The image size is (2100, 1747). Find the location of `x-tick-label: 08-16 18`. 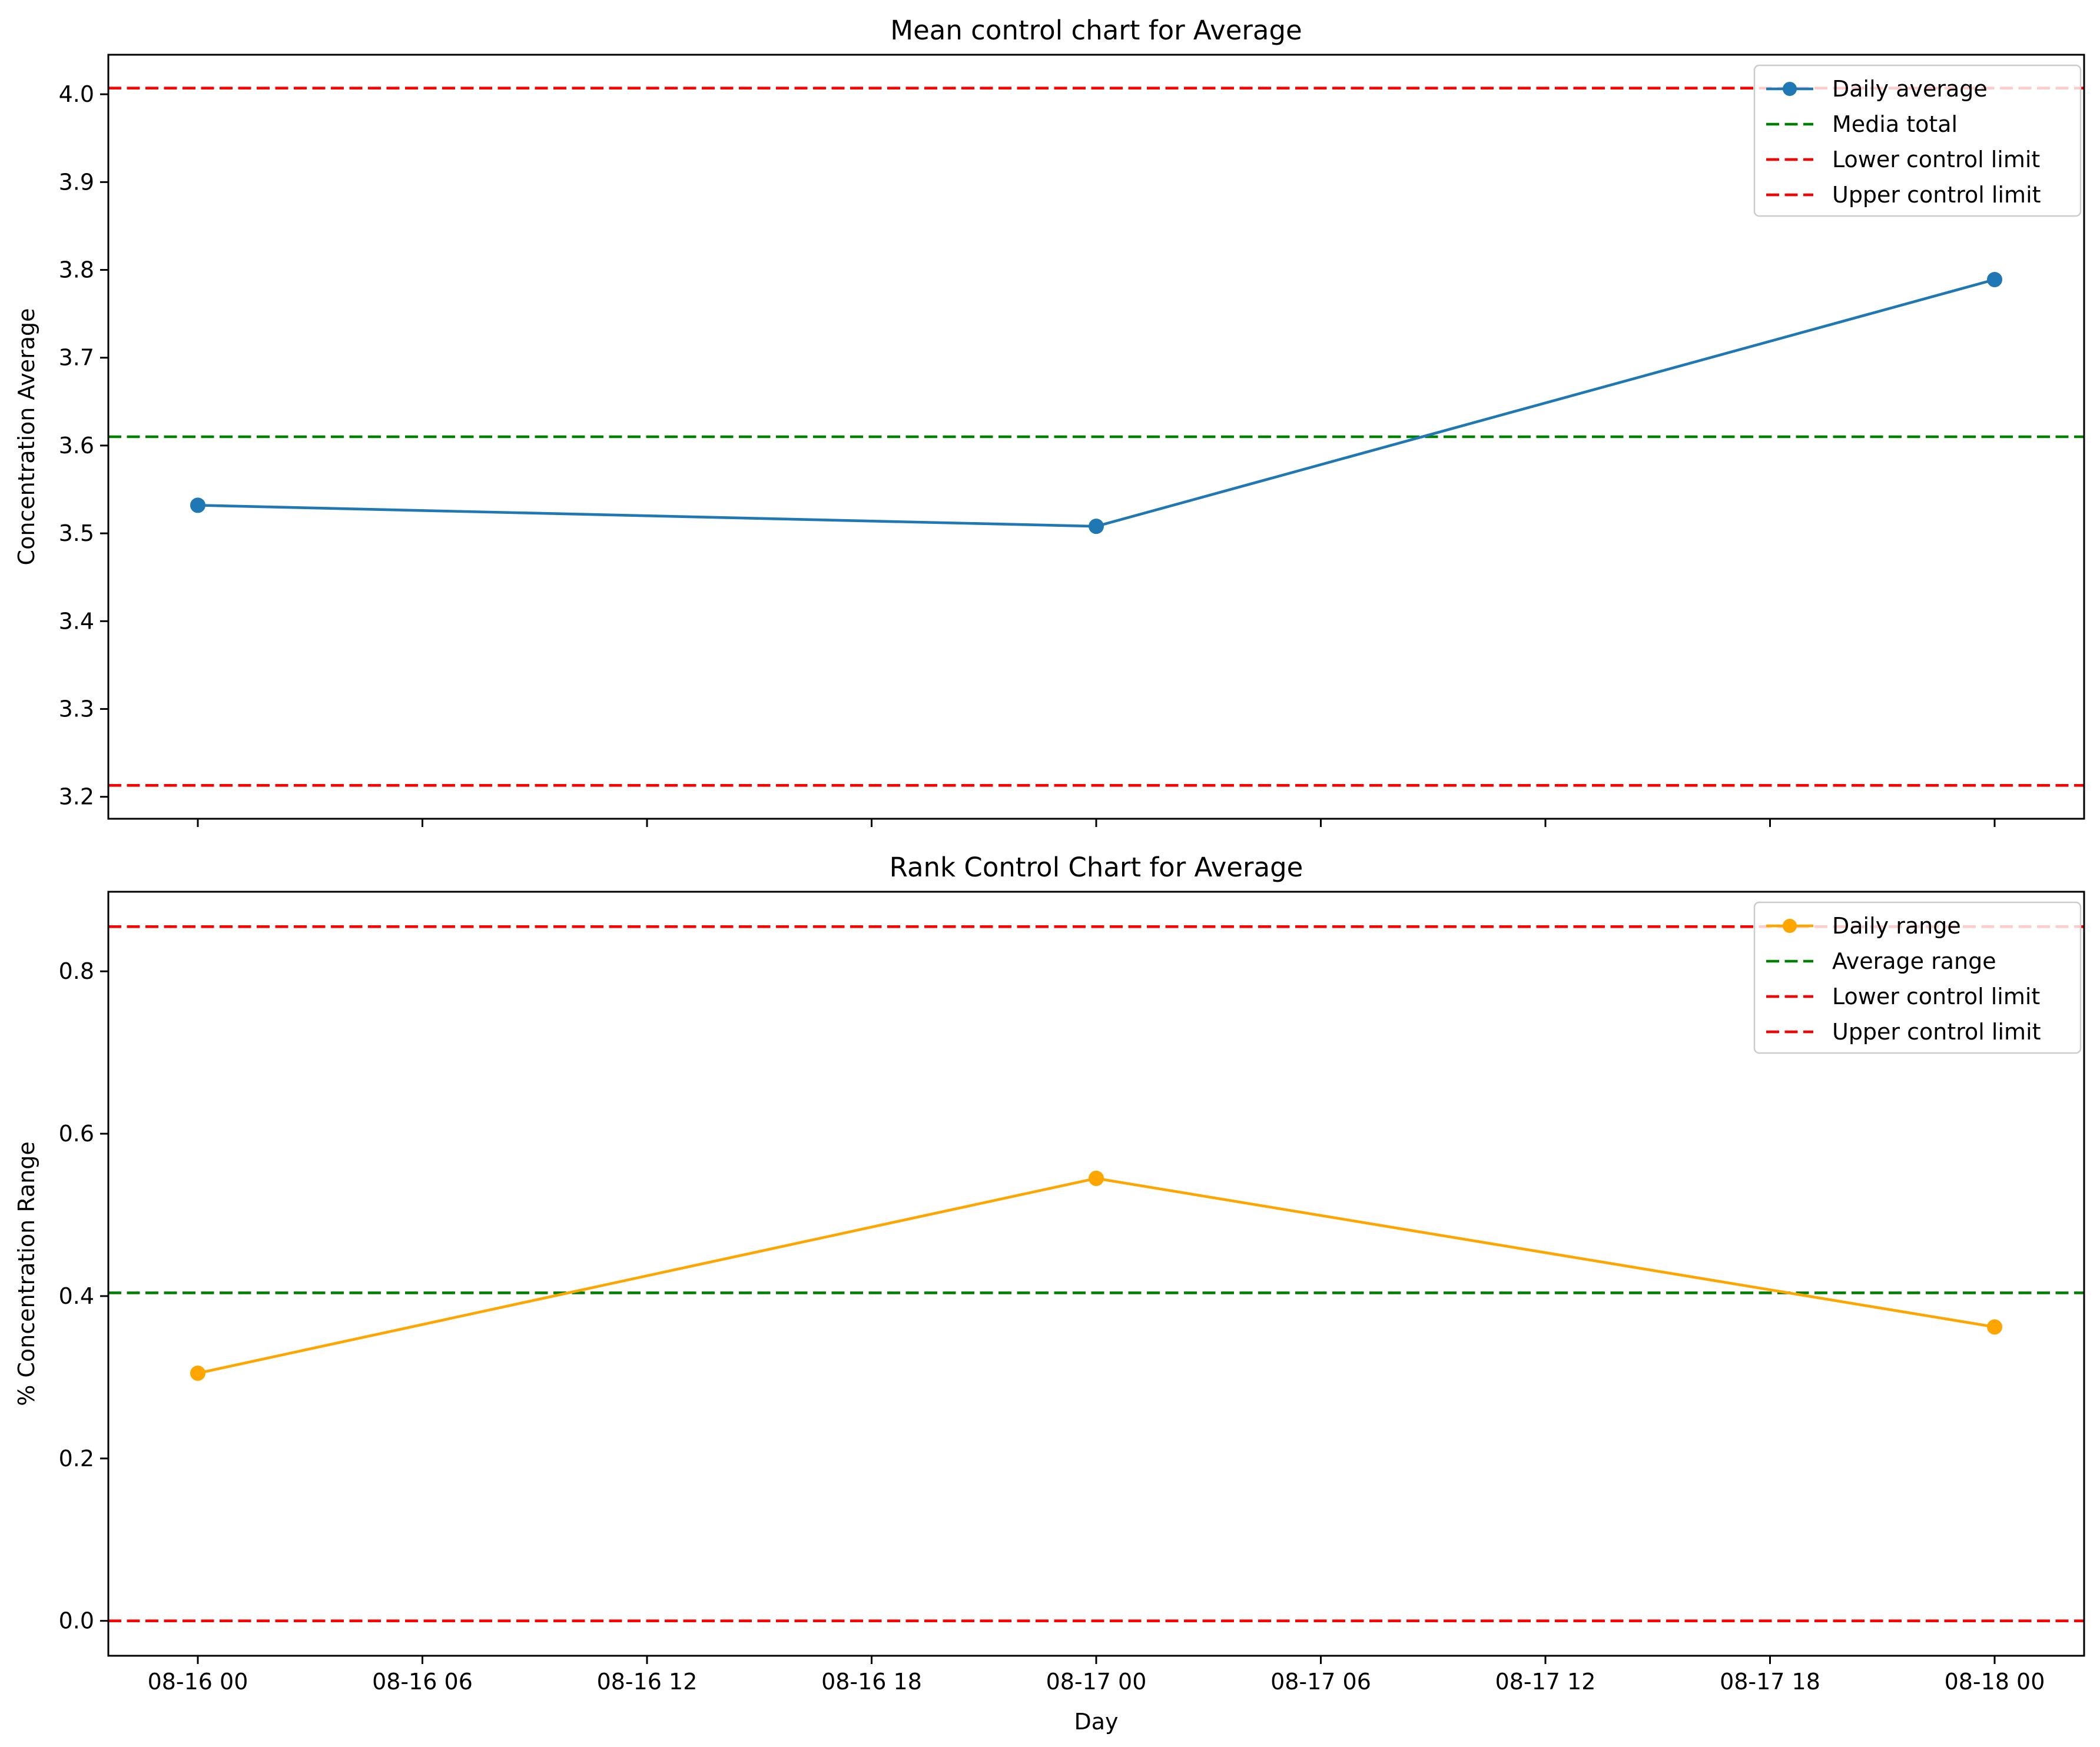

x-tick-label: 08-16 18 is located at coordinates (872, 1682).